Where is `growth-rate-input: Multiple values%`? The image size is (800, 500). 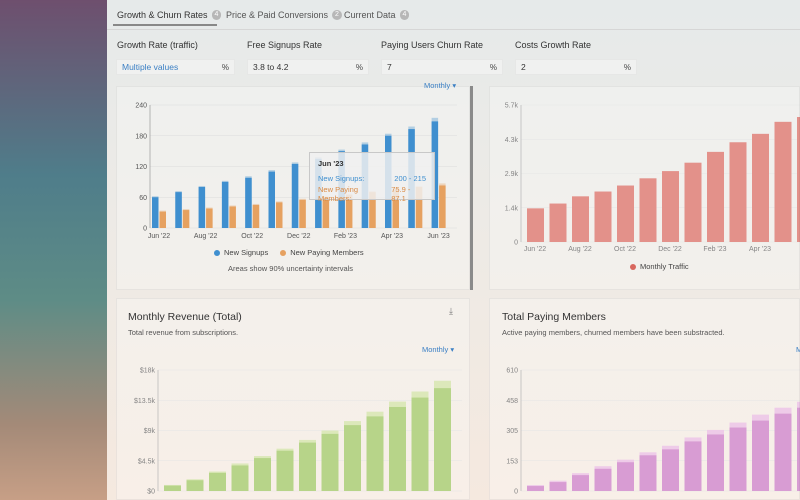 growth-rate-input: Multiple values% is located at coordinates (175, 67).